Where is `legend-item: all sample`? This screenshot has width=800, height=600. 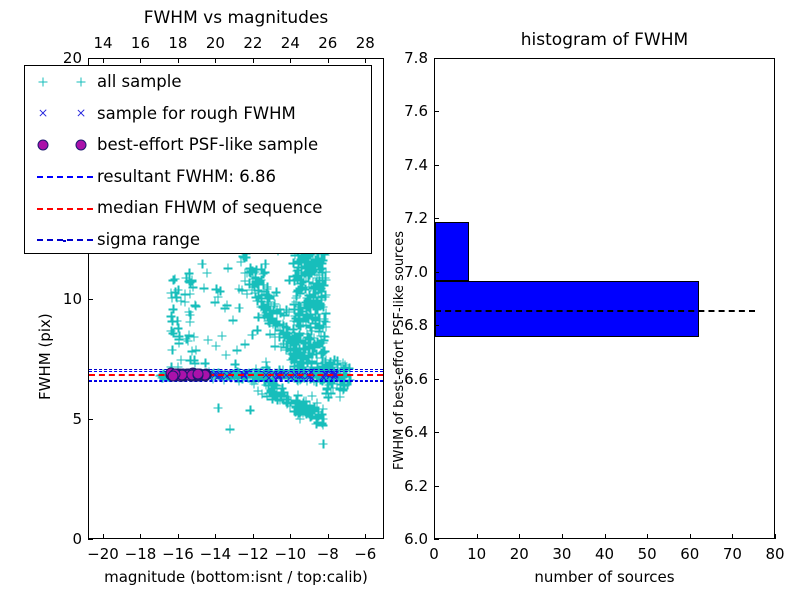 legend-item: all sample is located at coordinates (198, 82).